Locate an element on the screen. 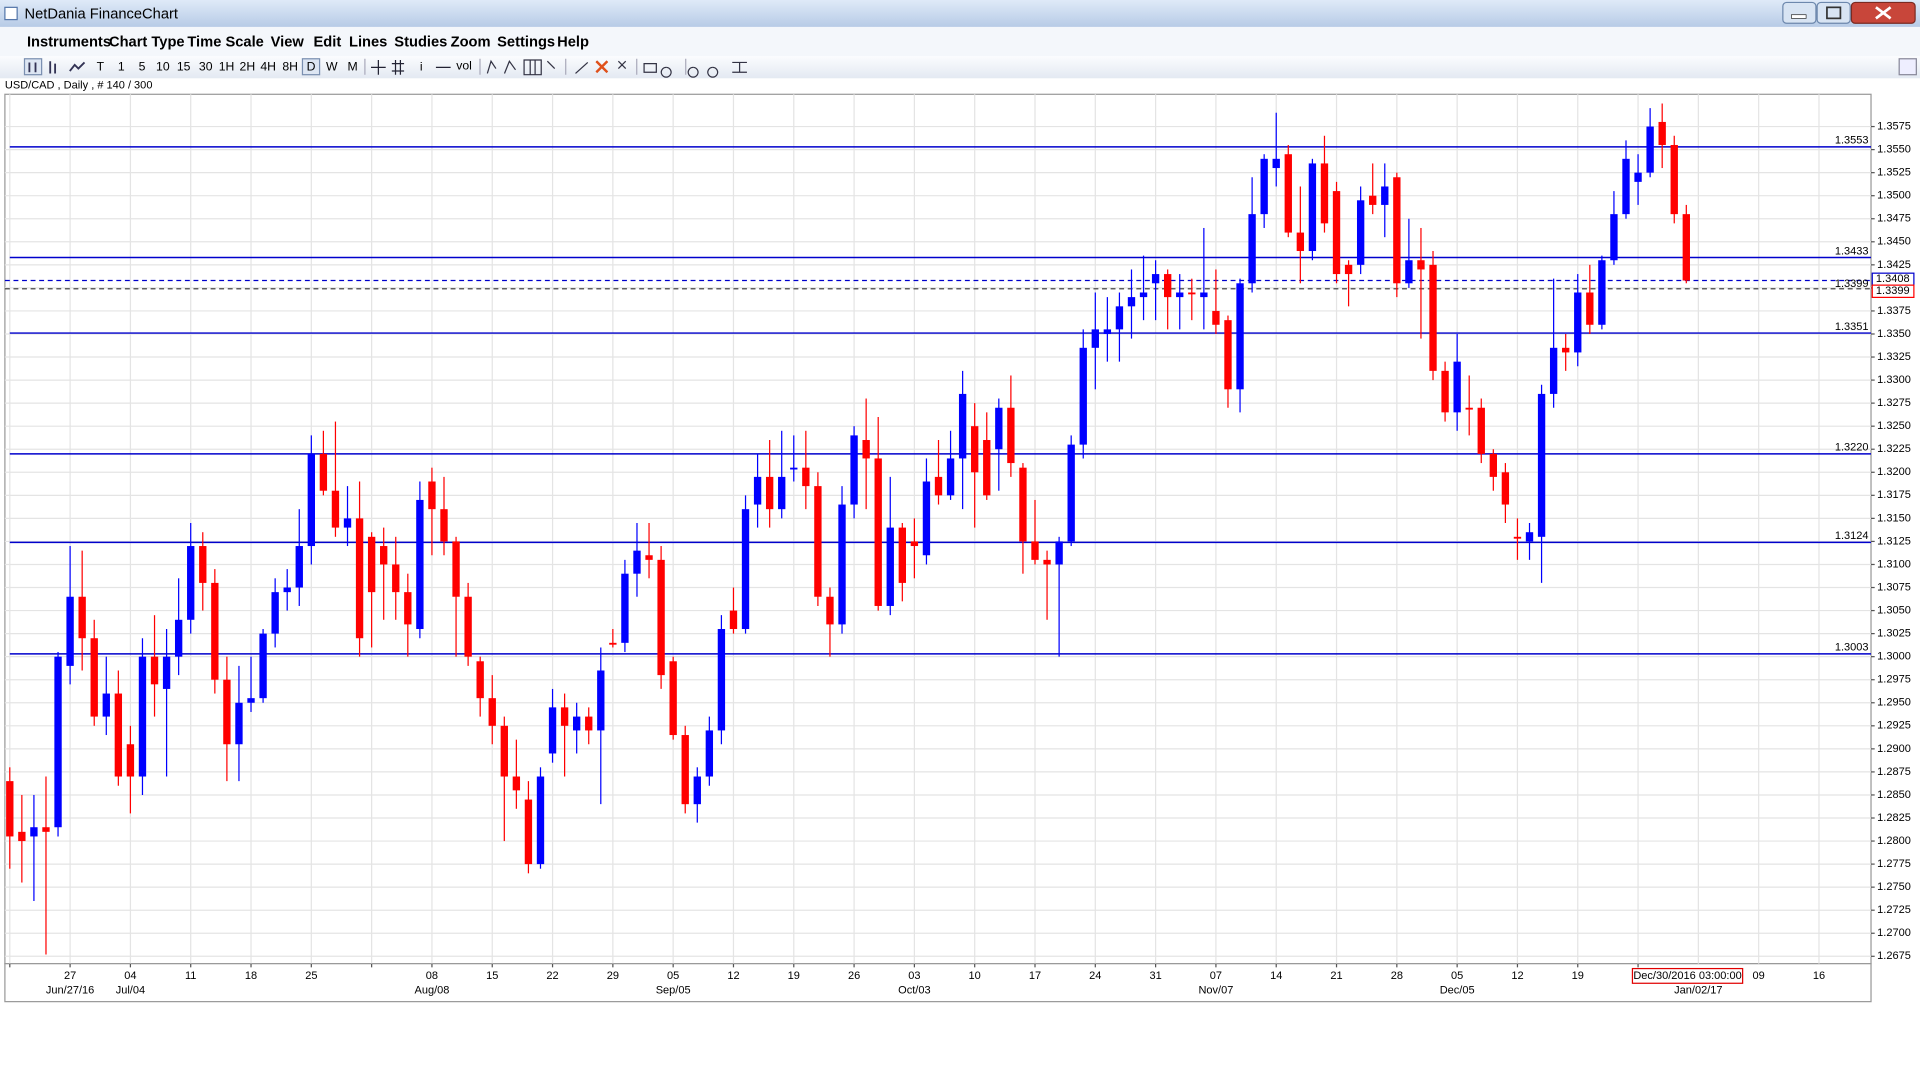  menu-item: Instruments is located at coordinates (69, 43).